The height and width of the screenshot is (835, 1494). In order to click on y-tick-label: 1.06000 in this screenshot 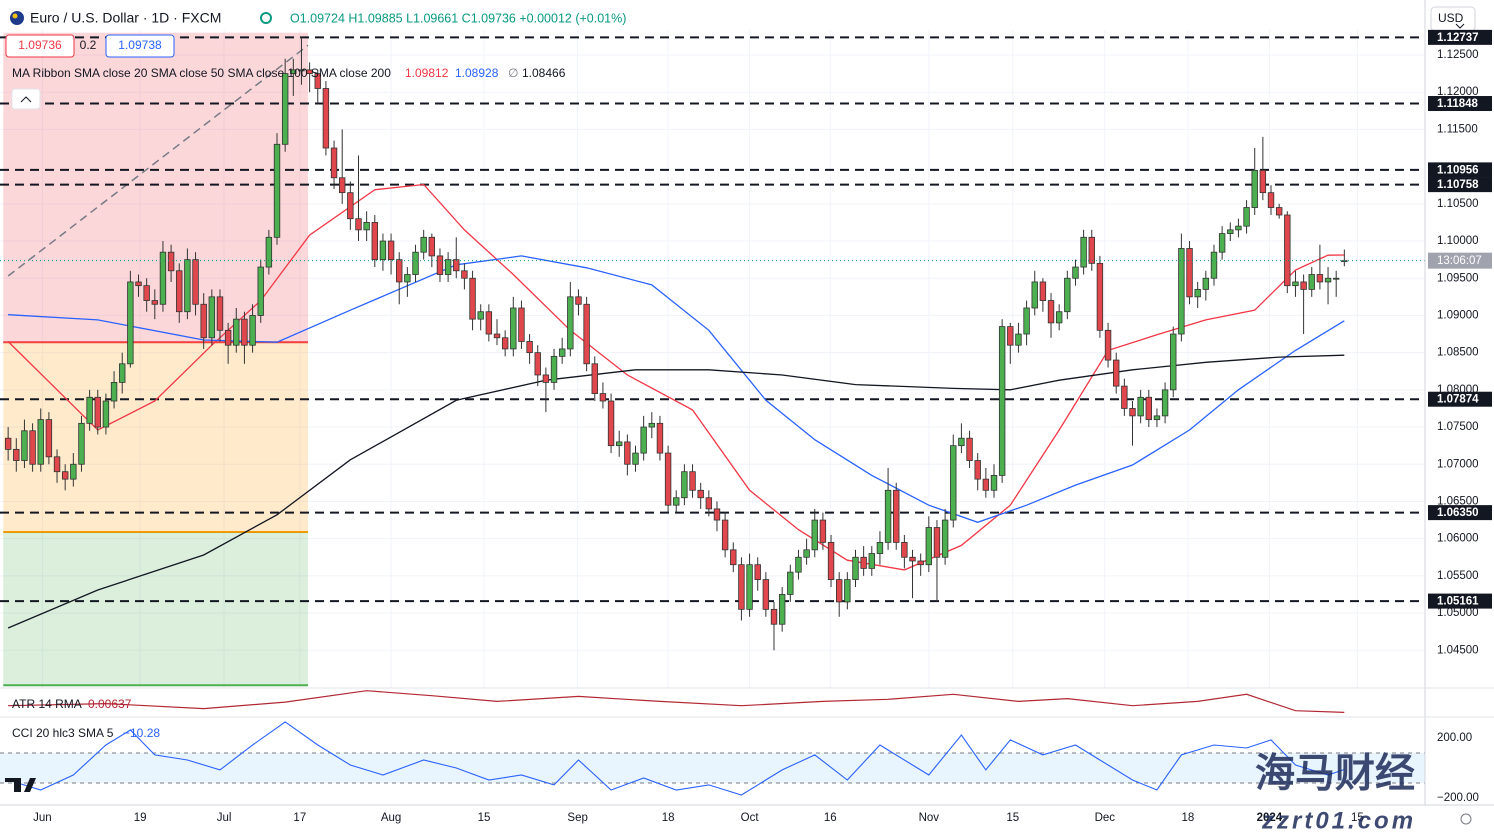, I will do `click(1458, 539)`.